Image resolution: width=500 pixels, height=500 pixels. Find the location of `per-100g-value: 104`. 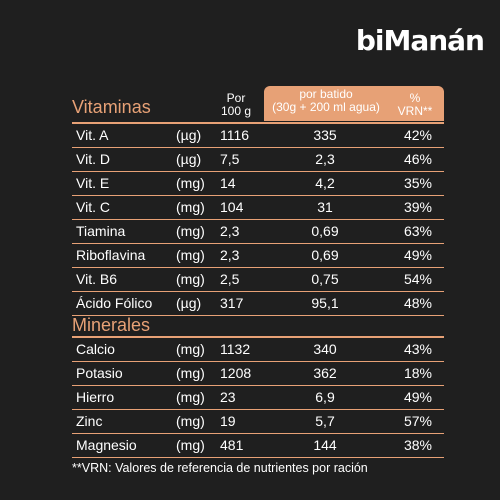

per-100g-value: 104 is located at coordinates (232, 207).